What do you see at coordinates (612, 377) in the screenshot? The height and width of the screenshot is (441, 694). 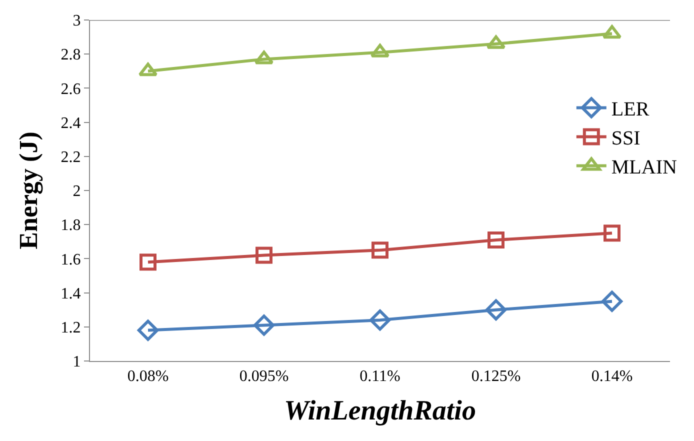 I see `x-tick-label: 0.14%` at bounding box center [612, 377].